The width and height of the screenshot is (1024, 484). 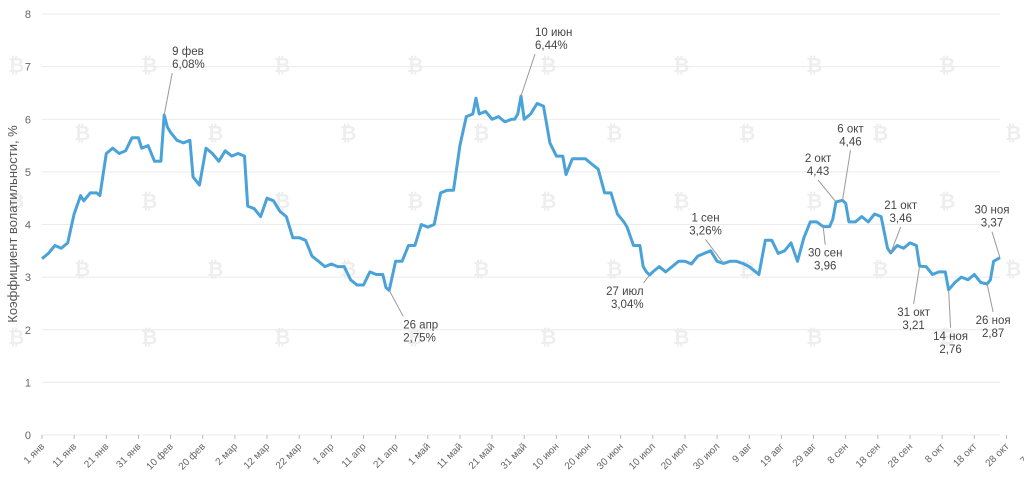 What do you see at coordinates (28, 15) in the screenshot?
I see `y-tick-label: 8` at bounding box center [28, 15].